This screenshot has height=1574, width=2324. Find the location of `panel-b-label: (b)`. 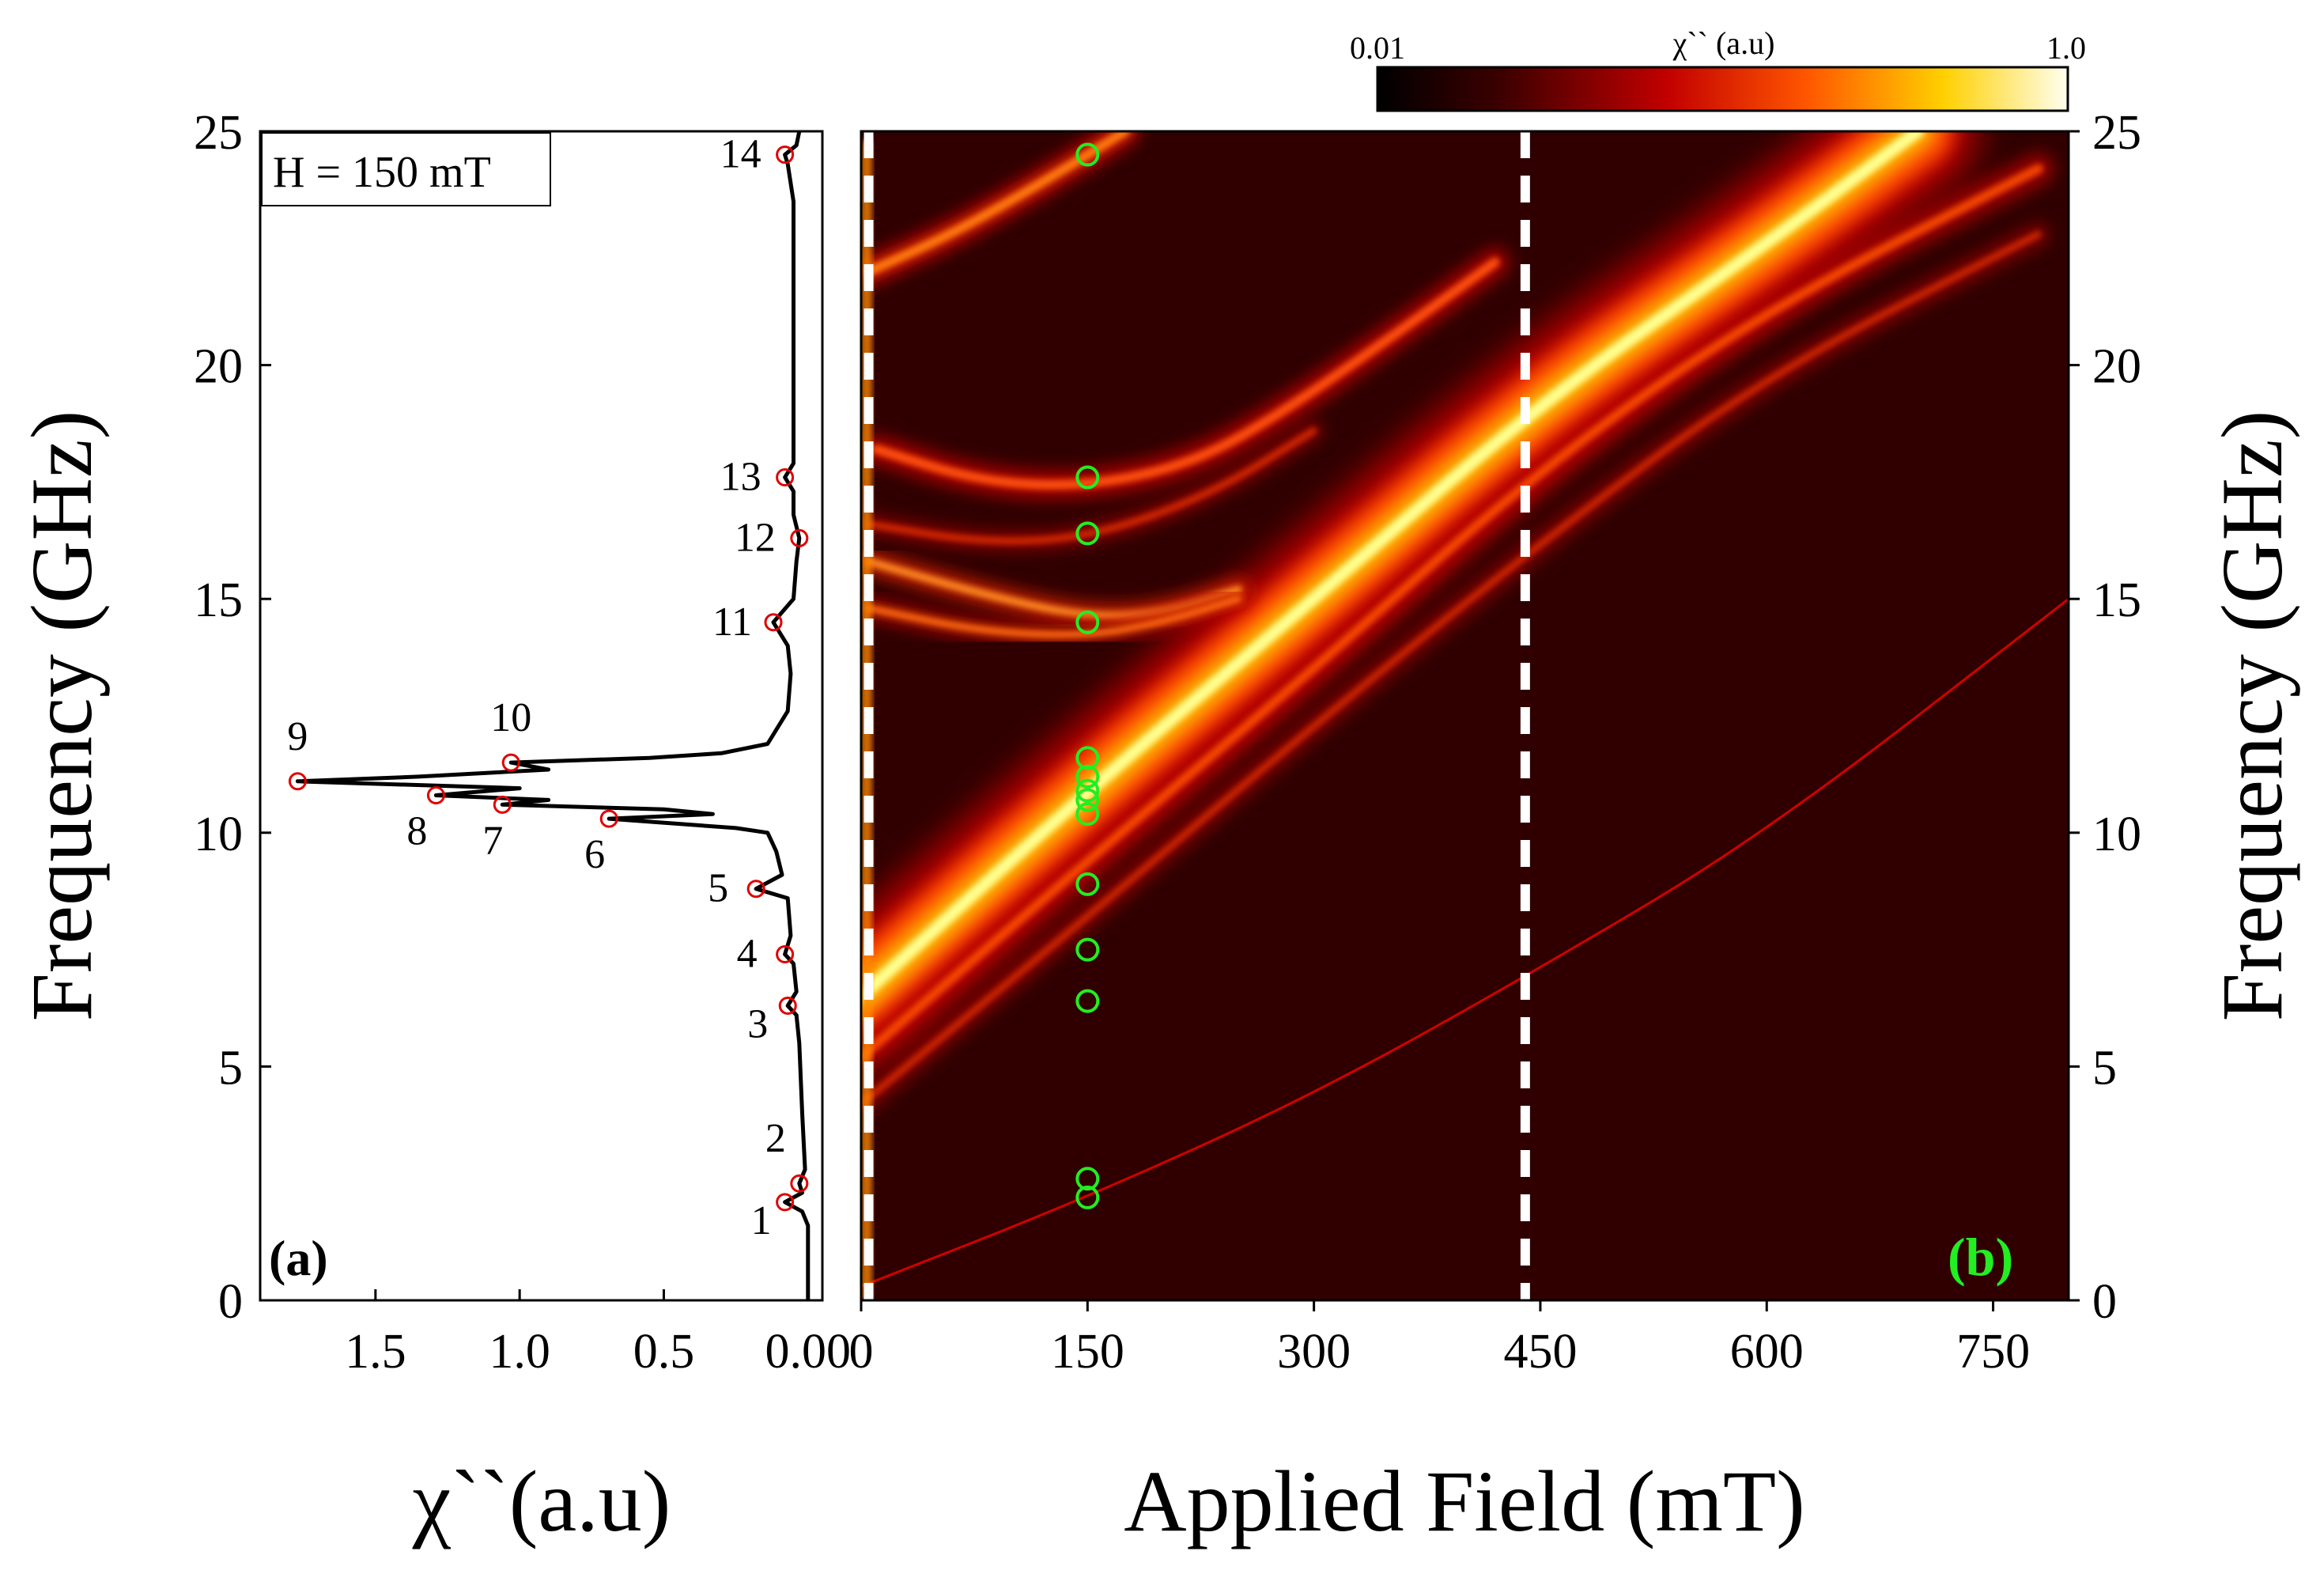

panel-b-label: (b) is located at coordinates (1981, 1257).